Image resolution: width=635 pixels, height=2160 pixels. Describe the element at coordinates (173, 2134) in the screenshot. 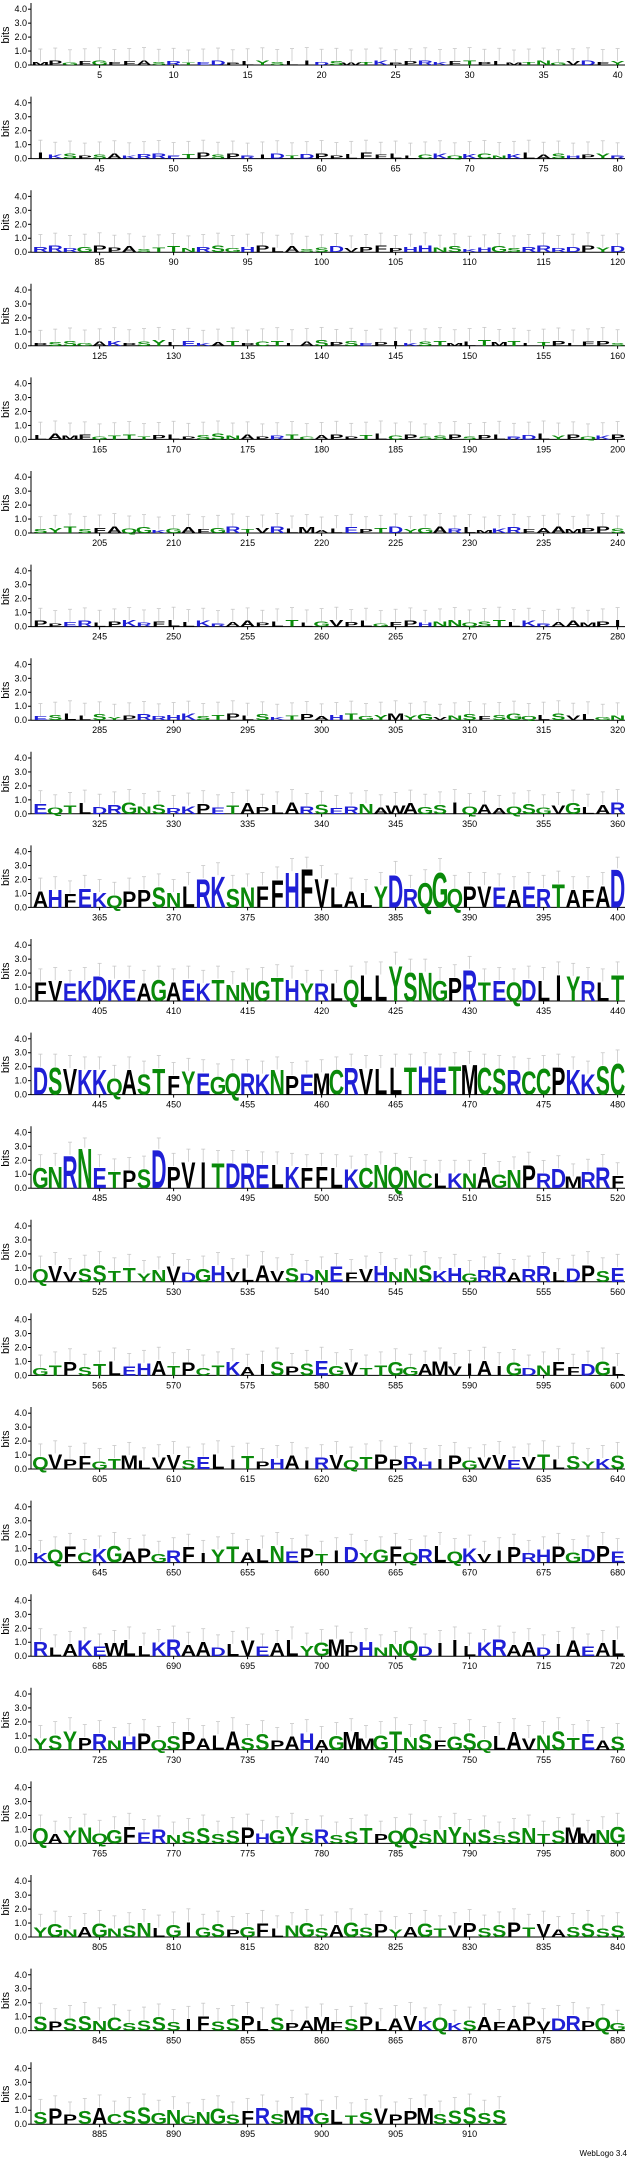

I see `x-tick-label: 890` at that location.